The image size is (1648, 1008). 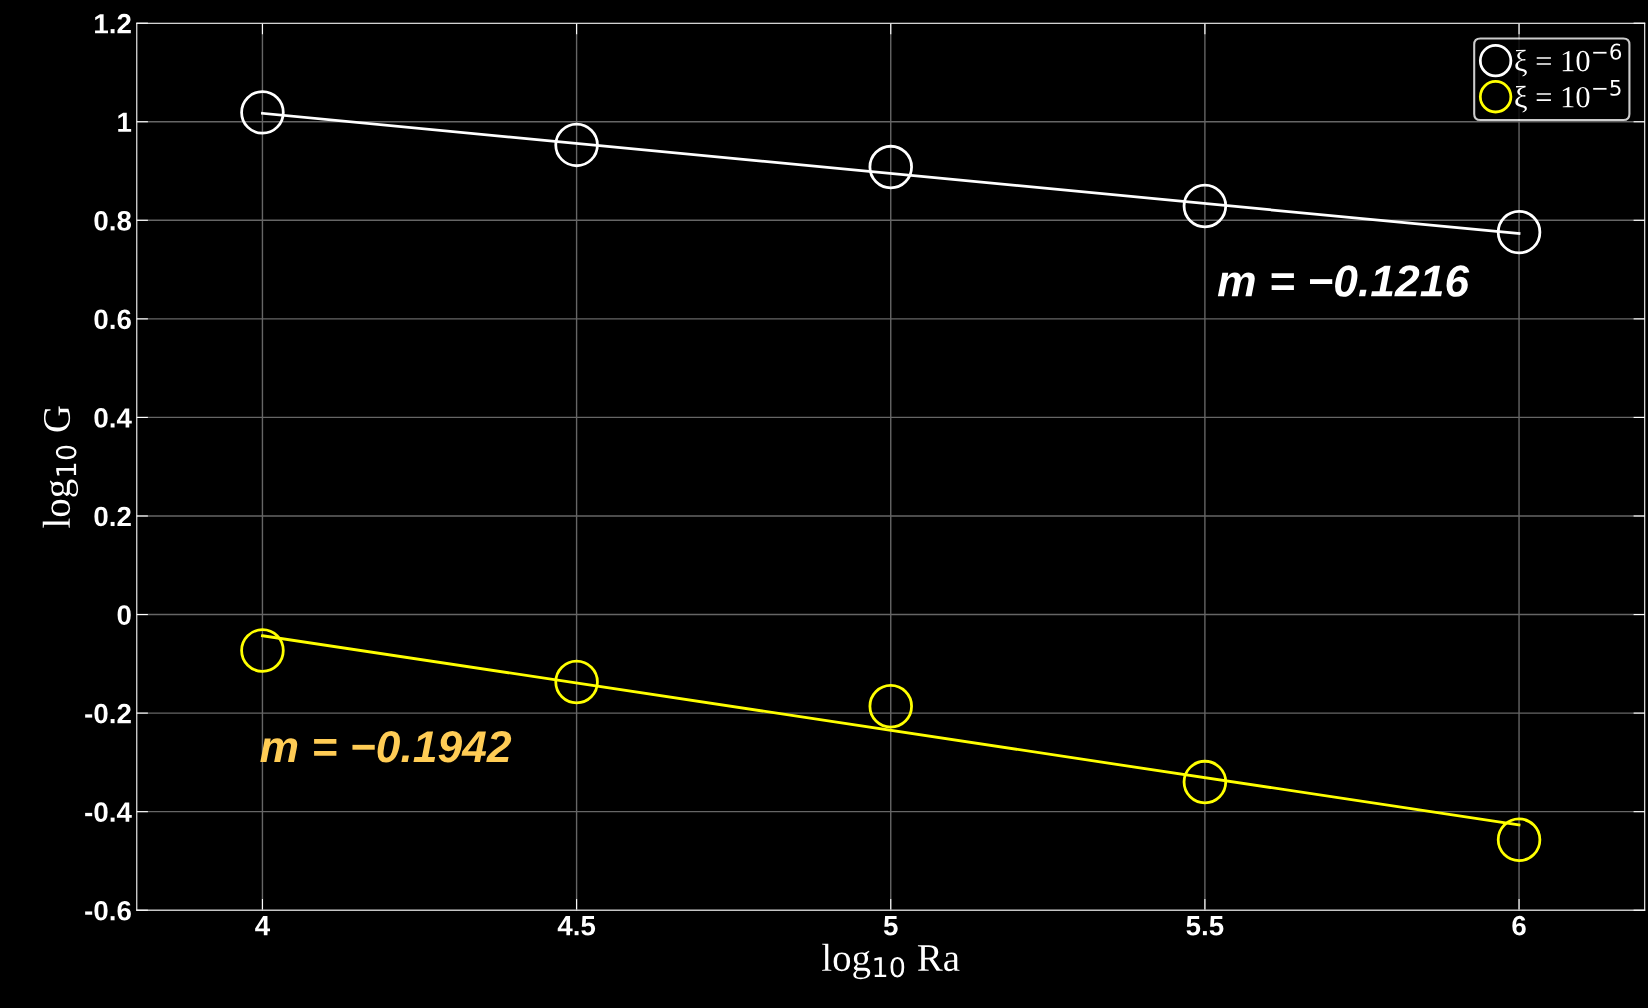 I want to click on y-tick-label: 1.2, so click(x=113, y=23).